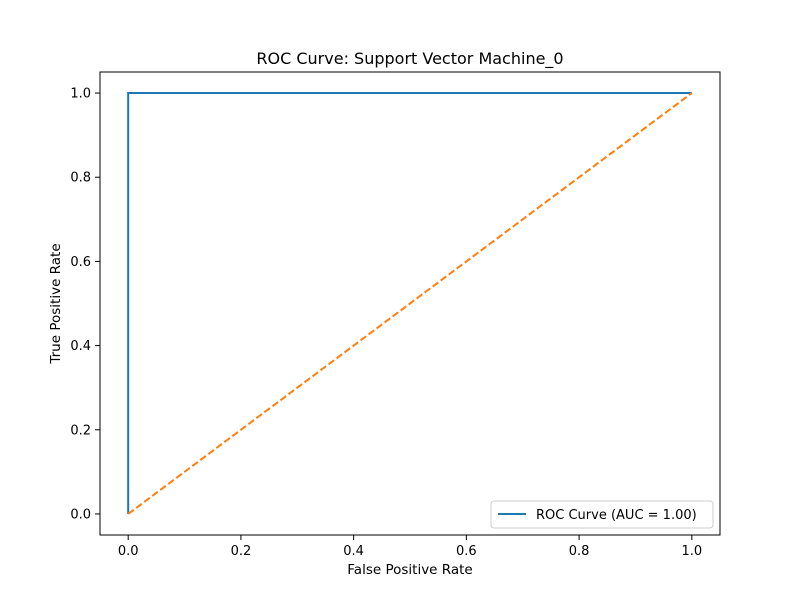 The height and width of the screenshot is (600, 800). What do you see at coordinates (579, 551) in the screenshot?
I see `x-tick-label: 0.8` at bounding box center [579, 551].